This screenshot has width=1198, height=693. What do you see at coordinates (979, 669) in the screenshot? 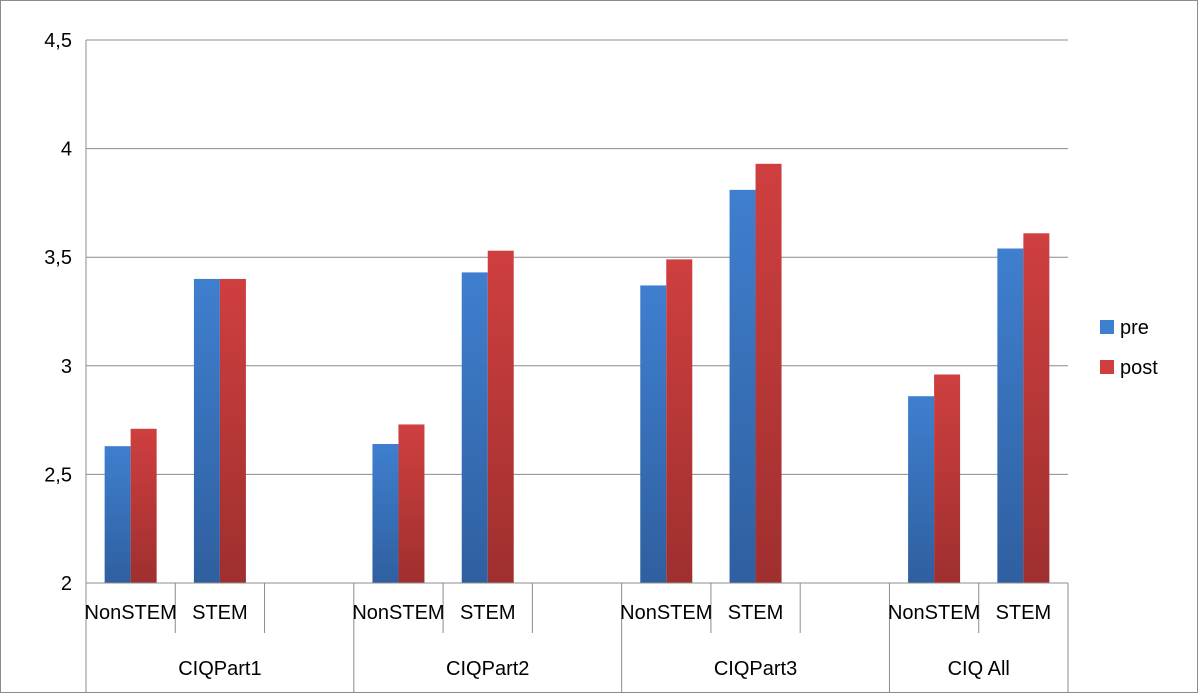
I see `x-group-label: CIQ All` at bounding box center [979, 669].